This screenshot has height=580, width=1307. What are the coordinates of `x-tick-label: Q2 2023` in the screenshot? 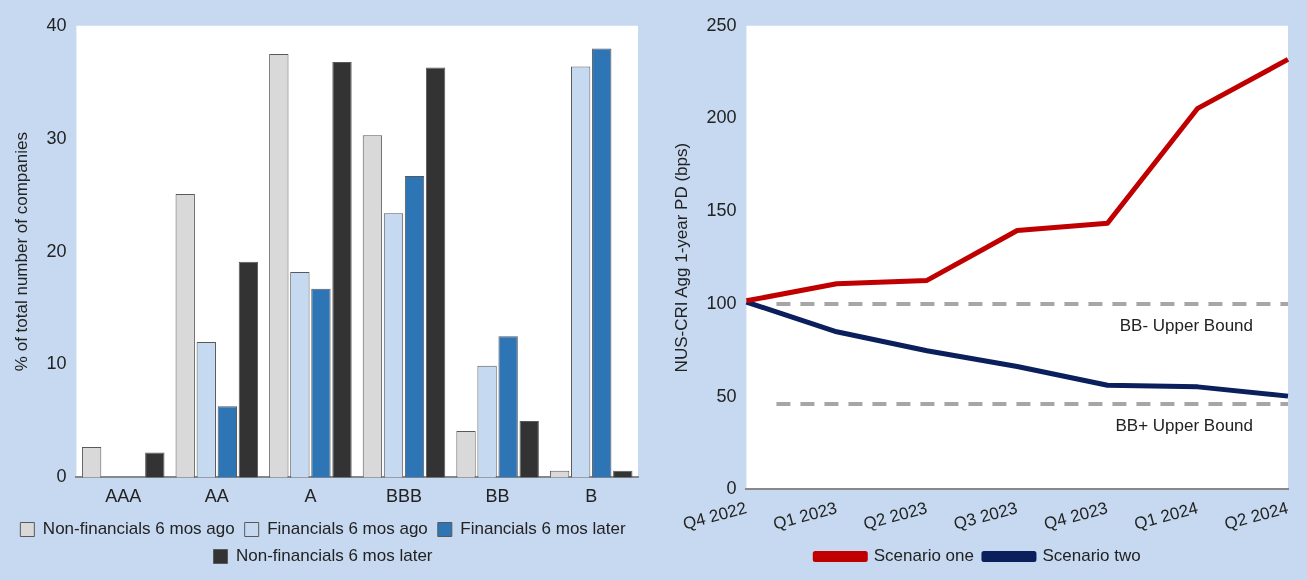 It's located at (895, 516).